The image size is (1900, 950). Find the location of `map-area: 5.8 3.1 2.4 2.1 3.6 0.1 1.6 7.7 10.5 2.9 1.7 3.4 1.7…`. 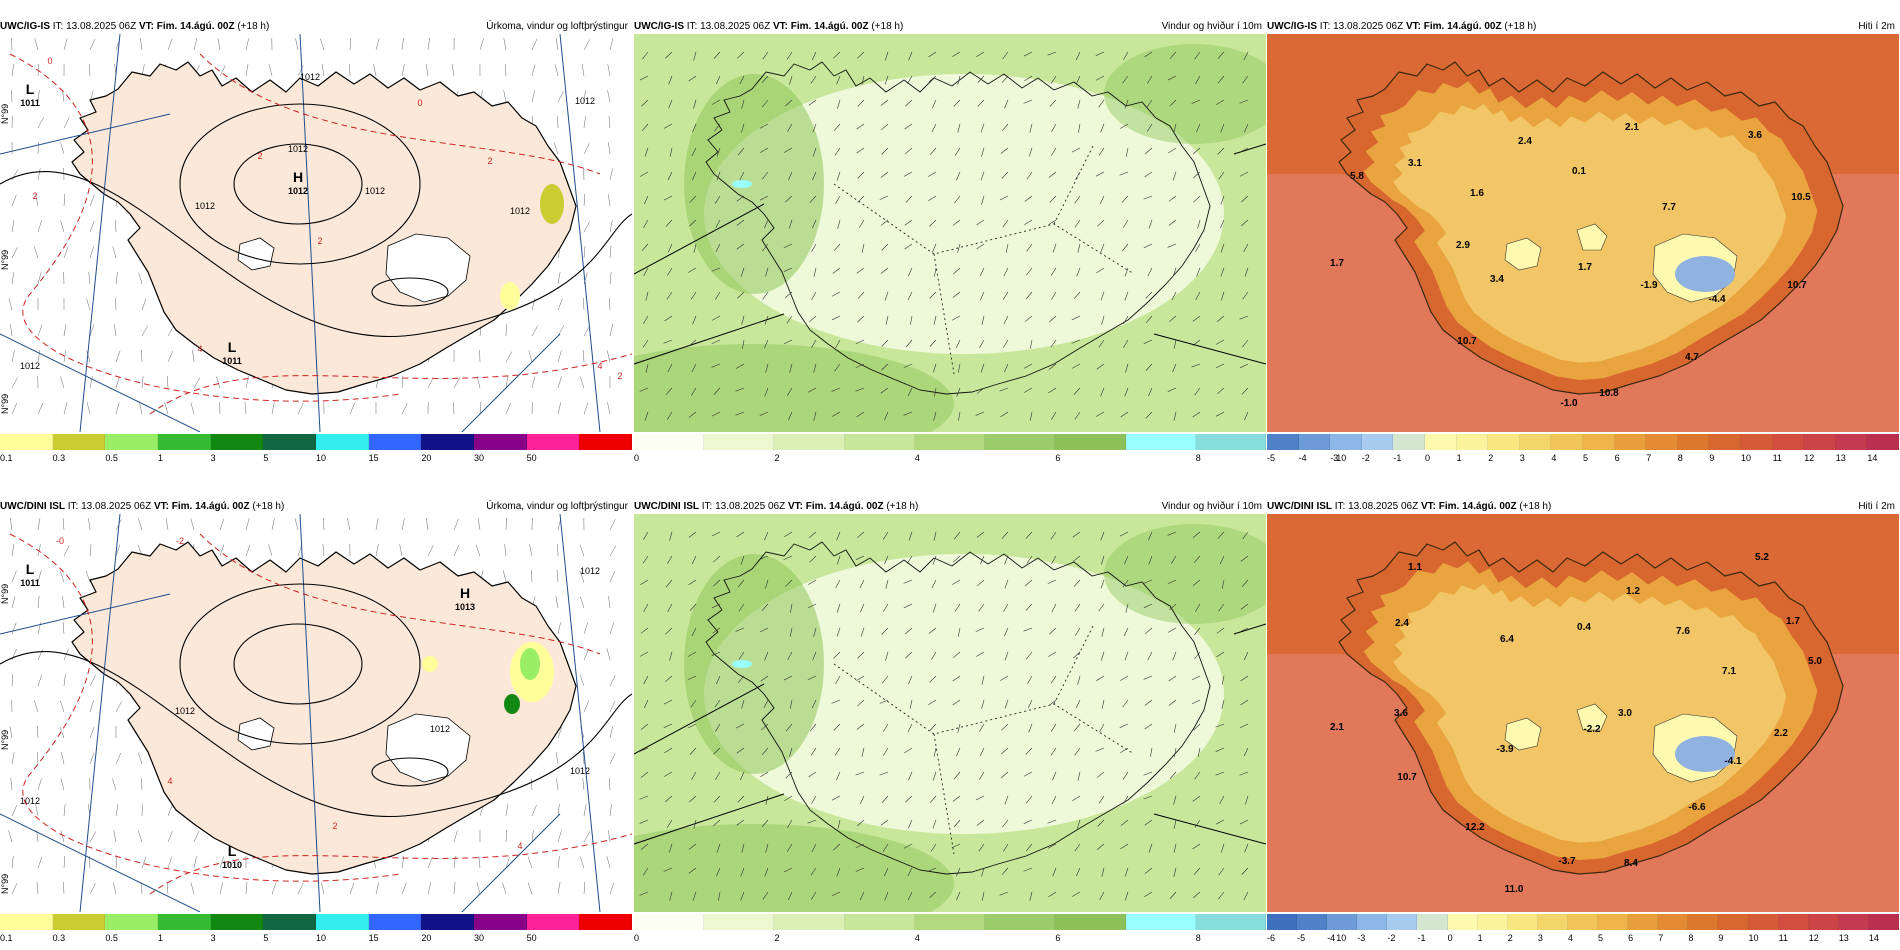

map-area: 5.8 3.1 2.4 2.1 3.6 0.1 1.6 7.7 10.5 2.9 1.7 3.4 1.7… is located at coordinates (1583, 233).